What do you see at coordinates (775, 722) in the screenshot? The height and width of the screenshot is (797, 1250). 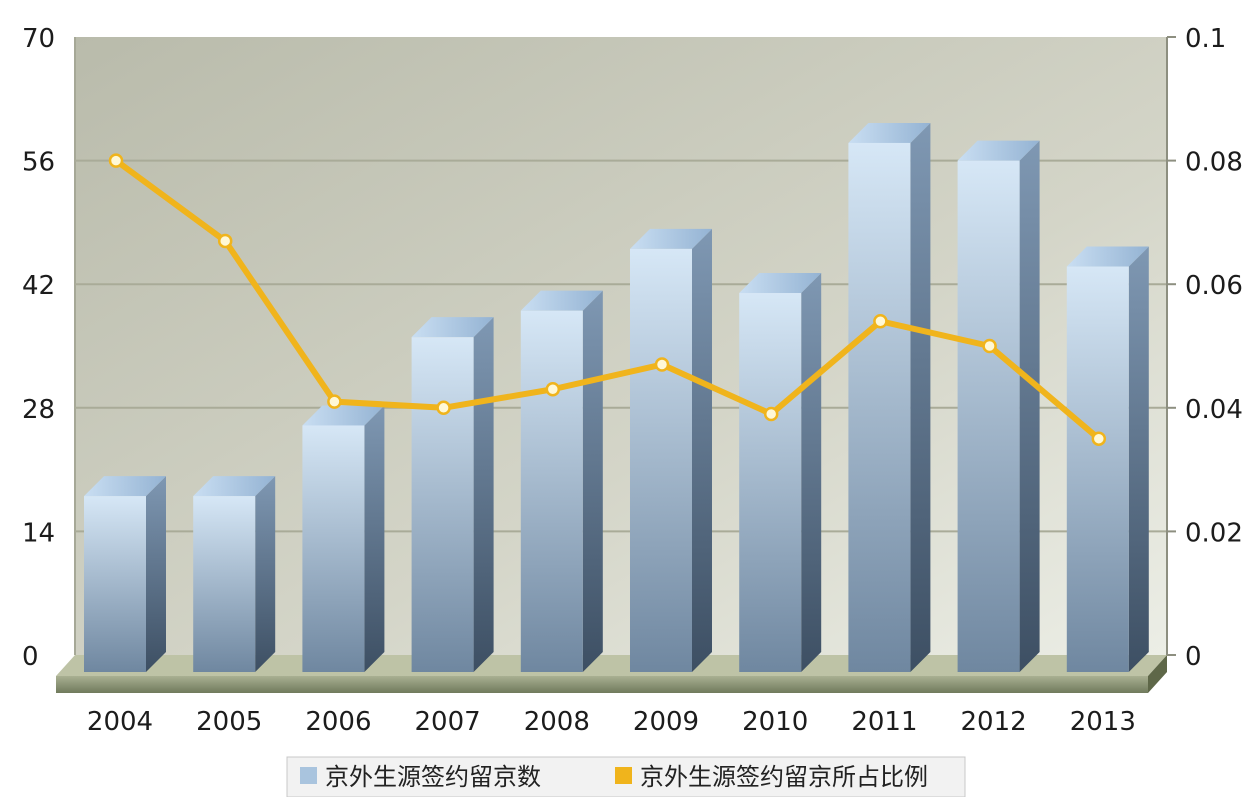 I see `x-axis-tick-label: 2010` at bounding box center [775, 722].